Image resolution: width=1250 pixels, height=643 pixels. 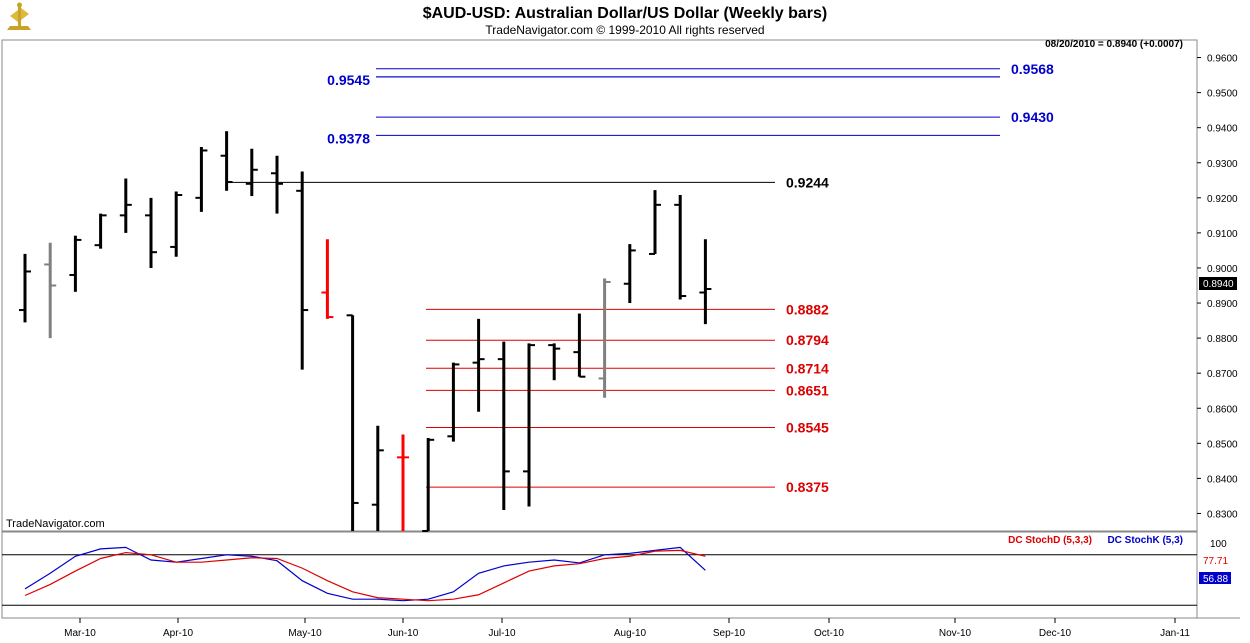 What do you see at coordinates (348, 138) in the screenshot?
I see `level-label: 0.9378` at bounding box center [348, 138].